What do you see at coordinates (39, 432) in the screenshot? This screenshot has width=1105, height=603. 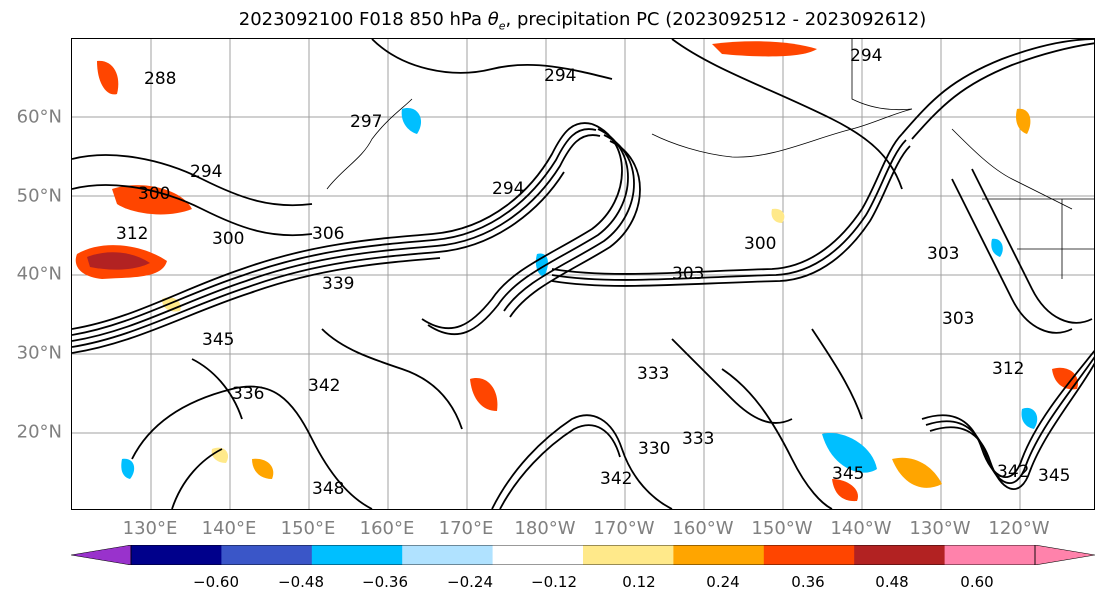 I see `lat-label-20n: 20°N` at bounding box center [39, 432].